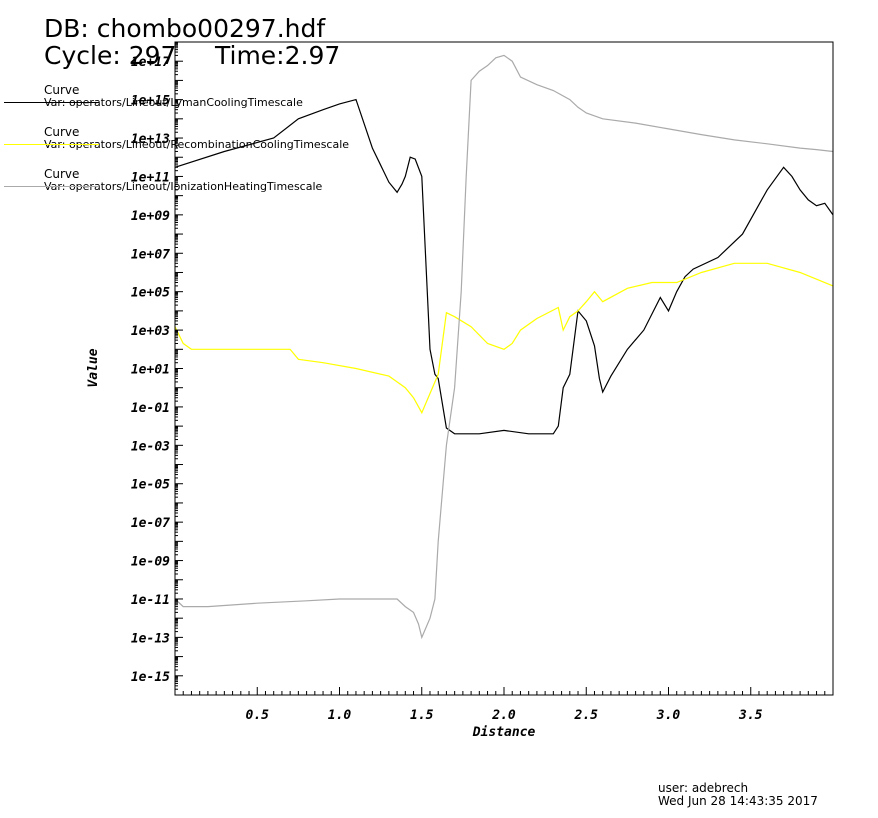  What do you see at coordinates (503, 715) in the screenshot?
I see `x-tick-label: 2.0` at bounding box center [503, 715].